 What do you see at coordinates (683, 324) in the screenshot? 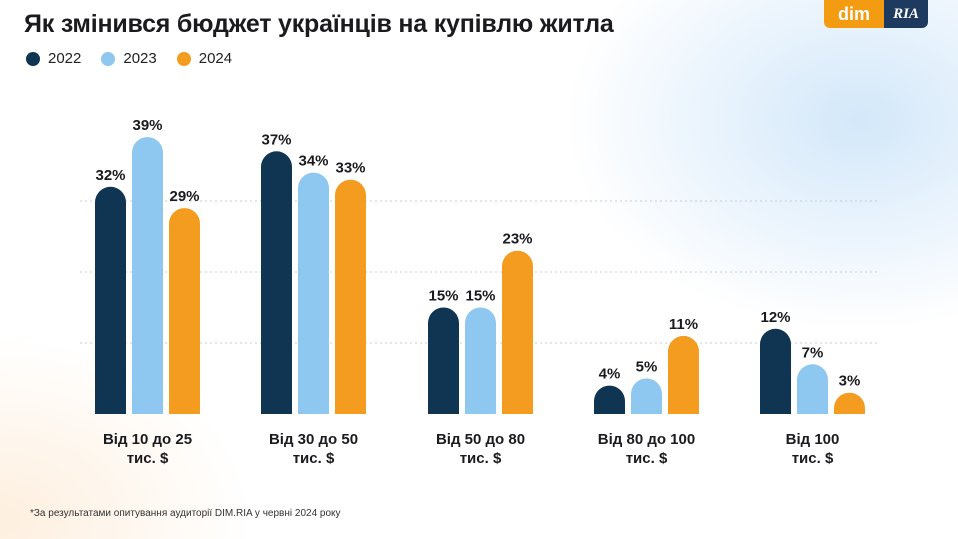
I see `data-label-2024-4: 11%` at bounding box center [683, 324].